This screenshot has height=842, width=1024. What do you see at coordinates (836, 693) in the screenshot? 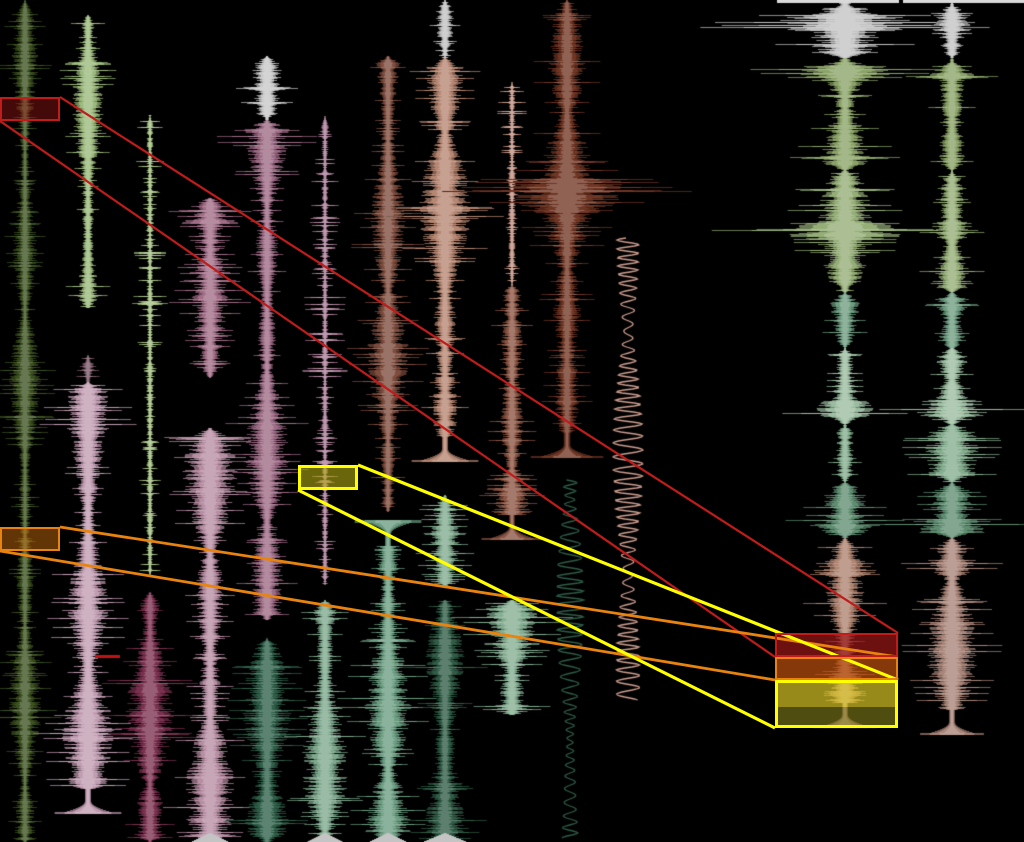
I see `target-segment-yellow-bright` at bounding box center [836, 693].